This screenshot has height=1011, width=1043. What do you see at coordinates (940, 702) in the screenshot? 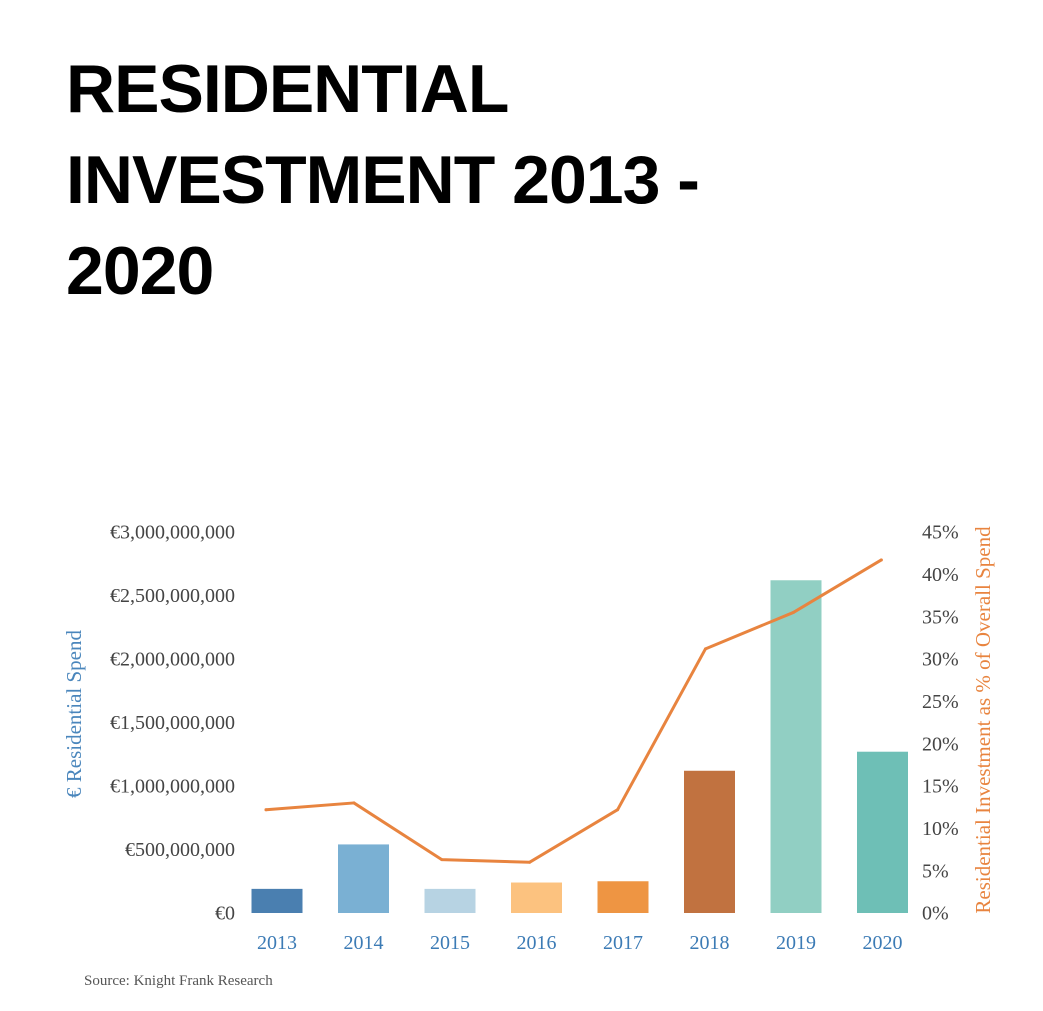
I see `y2-tick-label: 25%` at bounding box center [940, 702].